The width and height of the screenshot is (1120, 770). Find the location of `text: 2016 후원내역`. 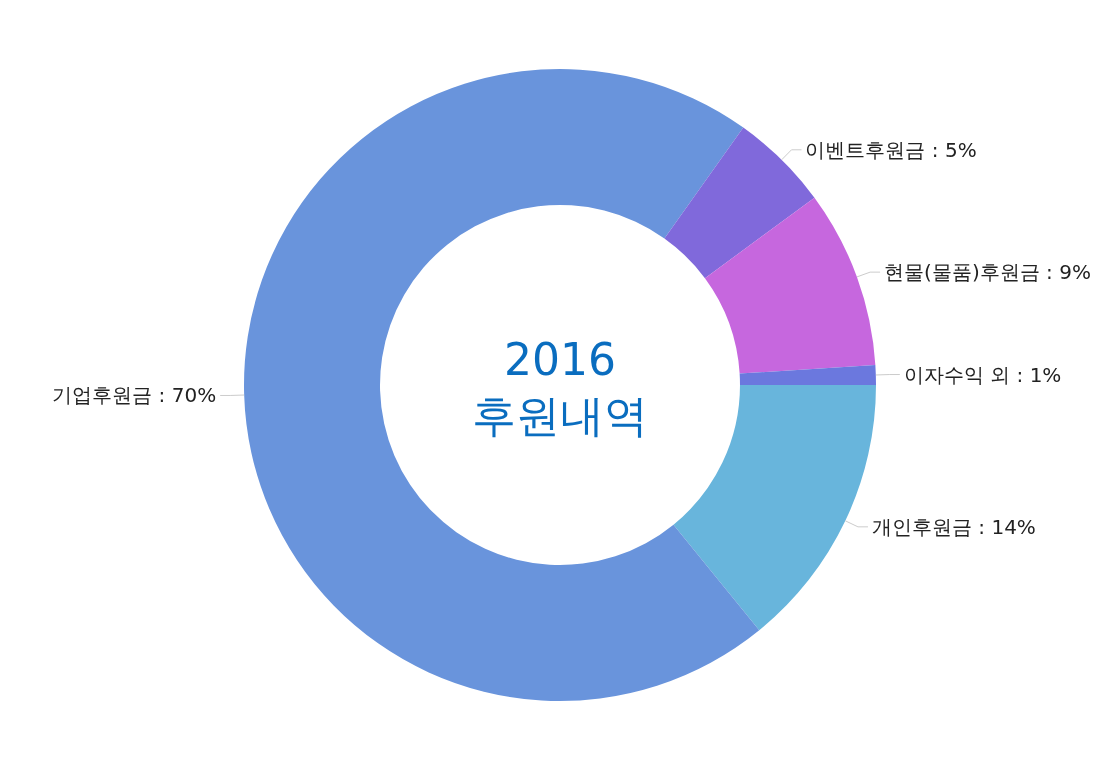

text: 2016 후원내역 is located at coordinates (560, 387).